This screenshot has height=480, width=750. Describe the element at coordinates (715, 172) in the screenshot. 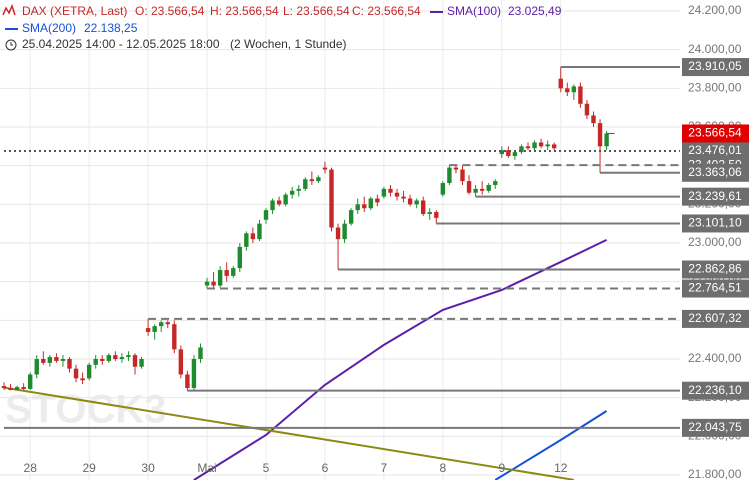

I see `level-label: 23.363,06` at that location.